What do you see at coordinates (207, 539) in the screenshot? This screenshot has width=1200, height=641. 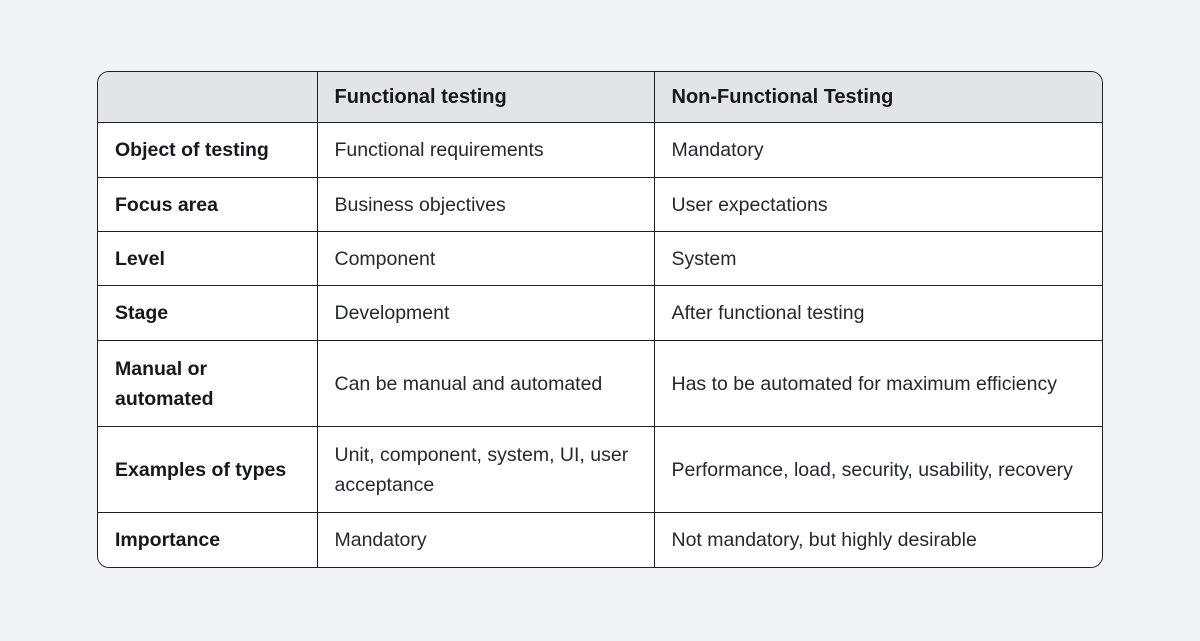 I see `row-label: Importance` at bounding box center [207, 539].